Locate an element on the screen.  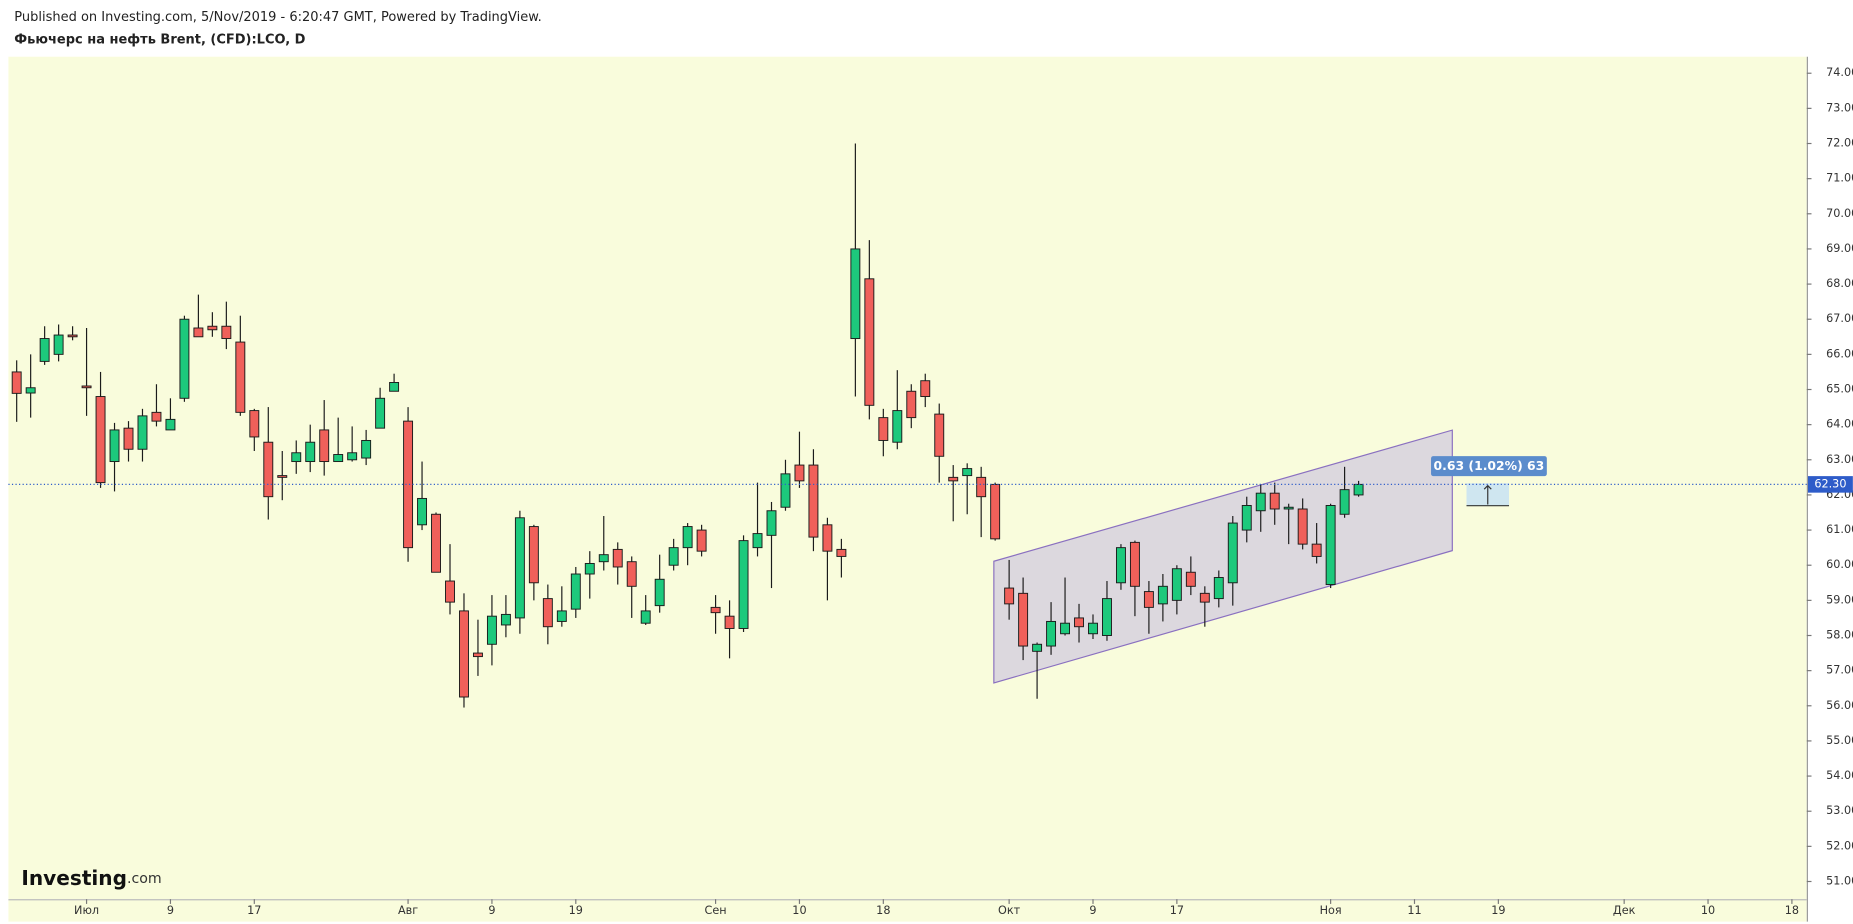
x-tick-label: Авг is located at coordinates (408, 910).